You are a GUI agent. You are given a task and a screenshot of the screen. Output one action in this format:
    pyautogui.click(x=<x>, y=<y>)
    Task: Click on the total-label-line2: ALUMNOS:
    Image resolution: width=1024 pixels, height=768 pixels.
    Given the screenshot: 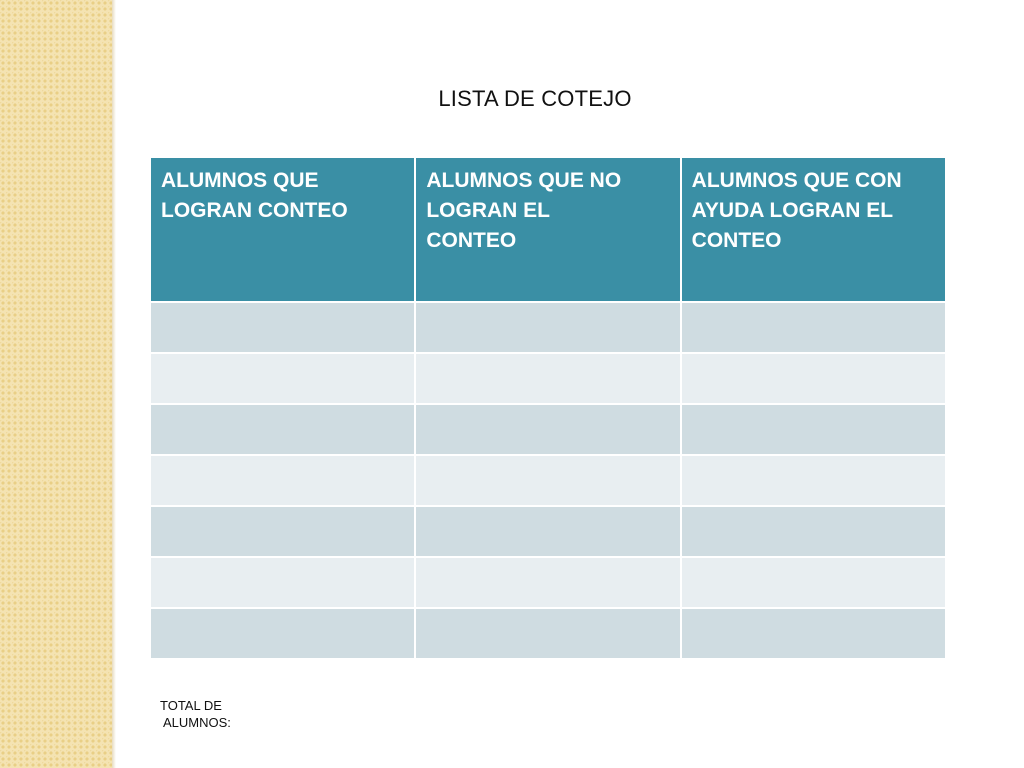 What is the action you would take?
    pyautogui.click(x=197, y=722)
    